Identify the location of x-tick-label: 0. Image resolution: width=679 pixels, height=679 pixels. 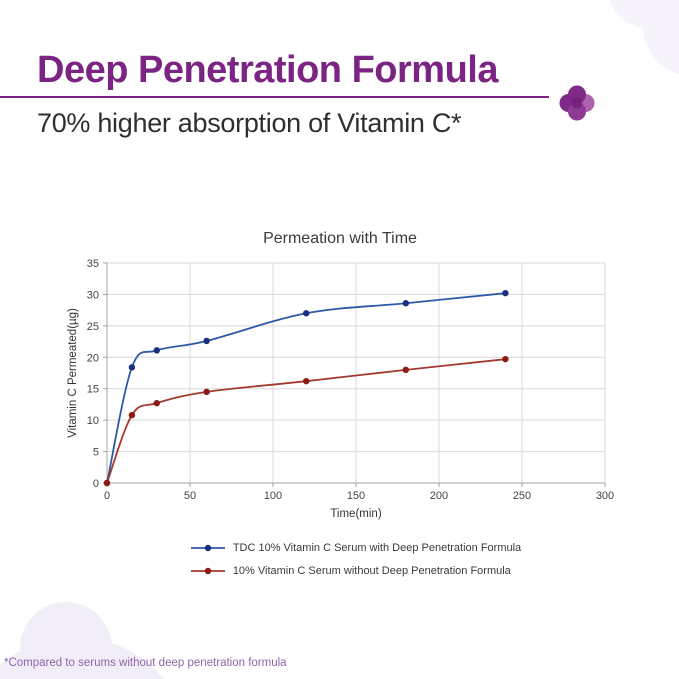
(107, 496).